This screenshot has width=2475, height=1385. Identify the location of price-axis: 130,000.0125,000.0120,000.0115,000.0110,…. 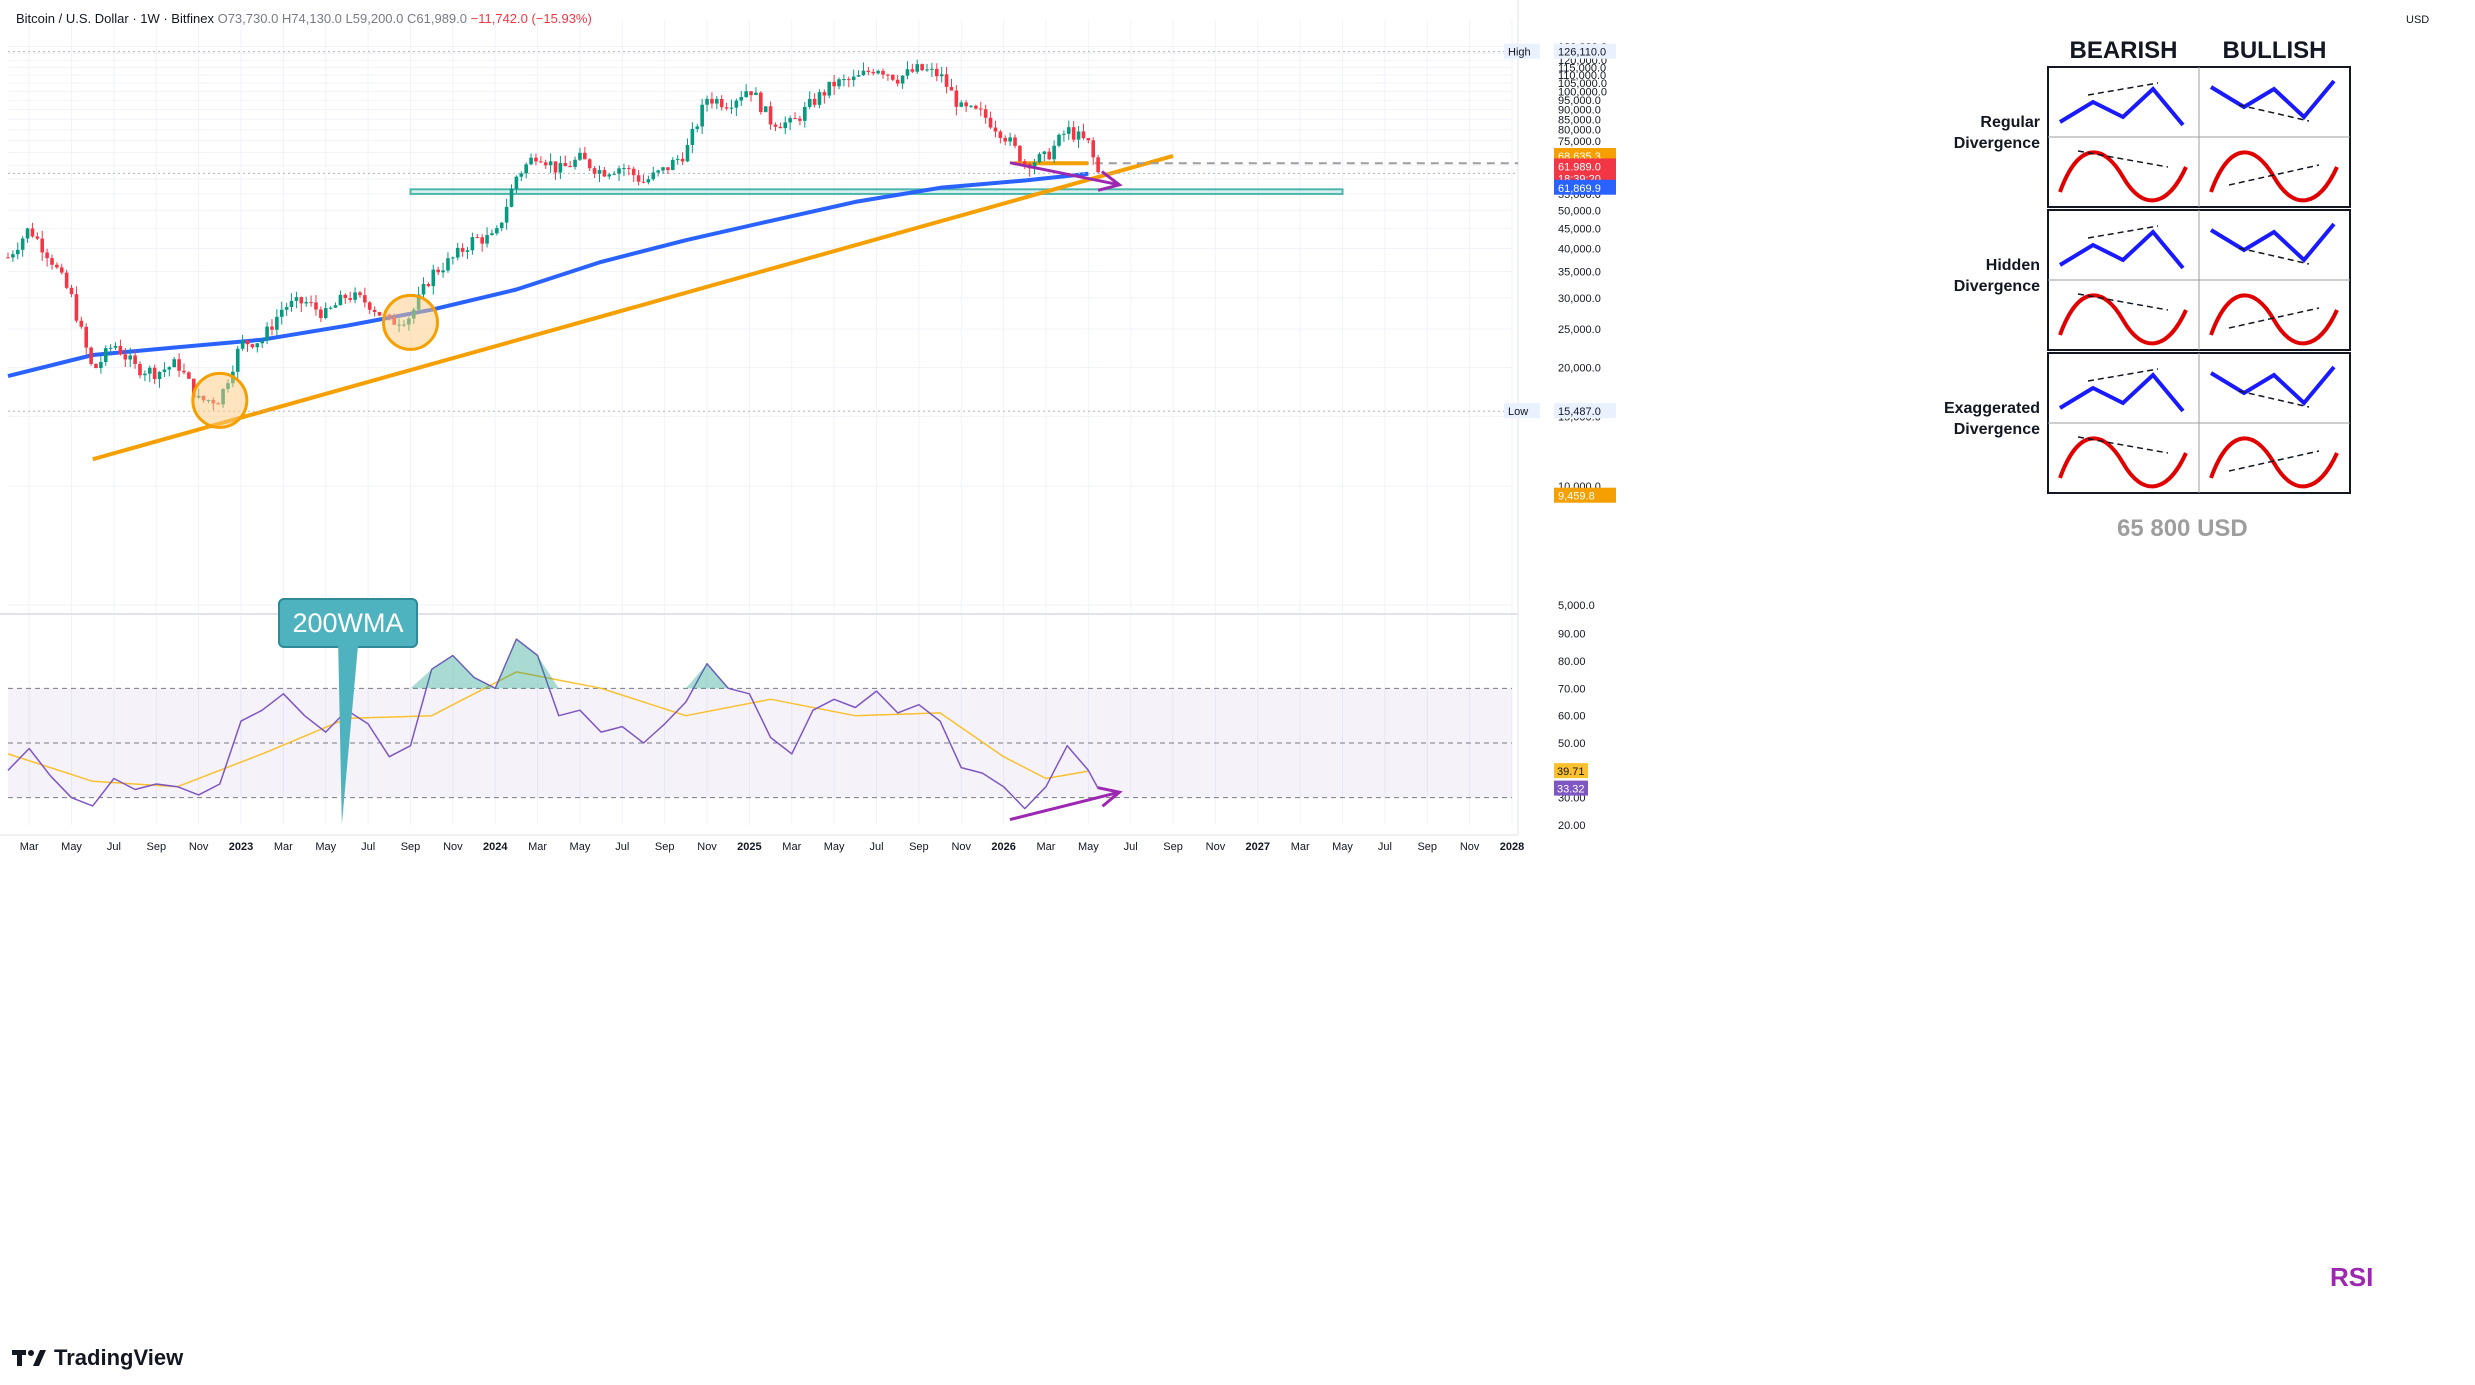
(1560, 436).